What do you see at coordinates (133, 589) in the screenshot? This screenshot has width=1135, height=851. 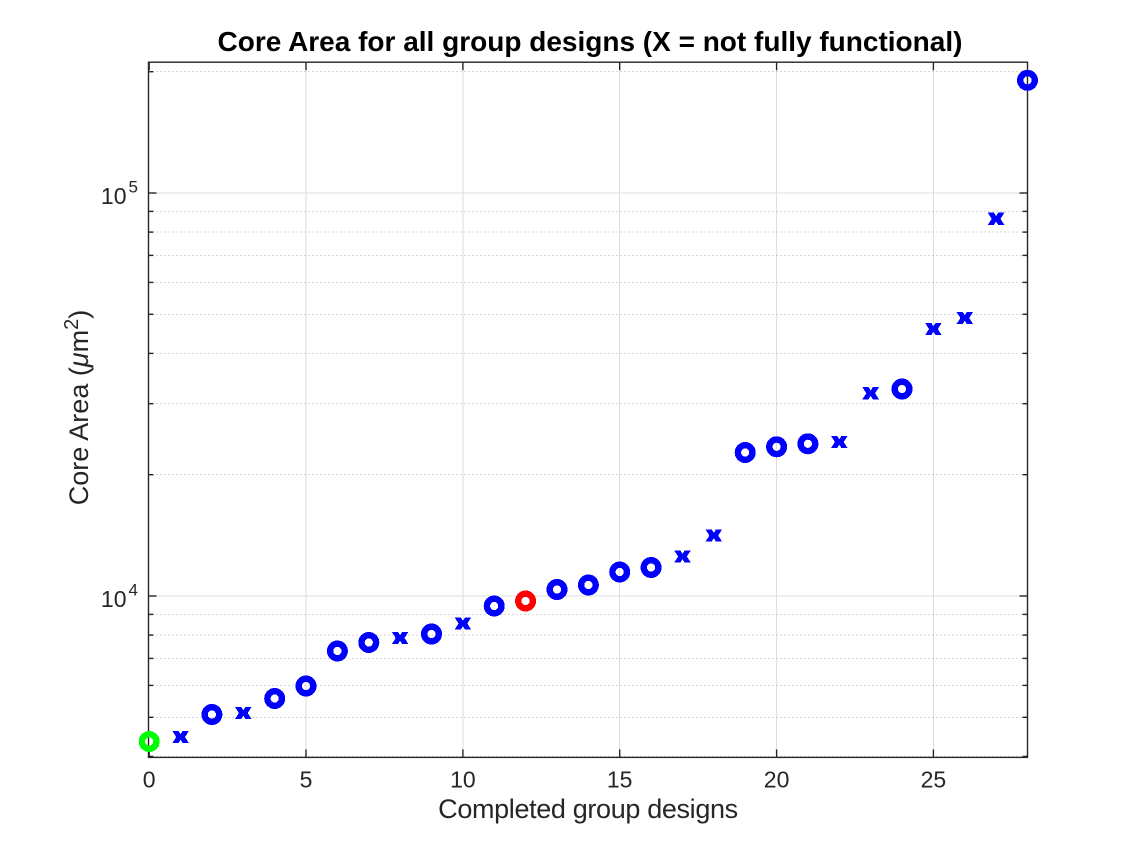 I see `svg-text: 4` at bounding box center [133, 589].